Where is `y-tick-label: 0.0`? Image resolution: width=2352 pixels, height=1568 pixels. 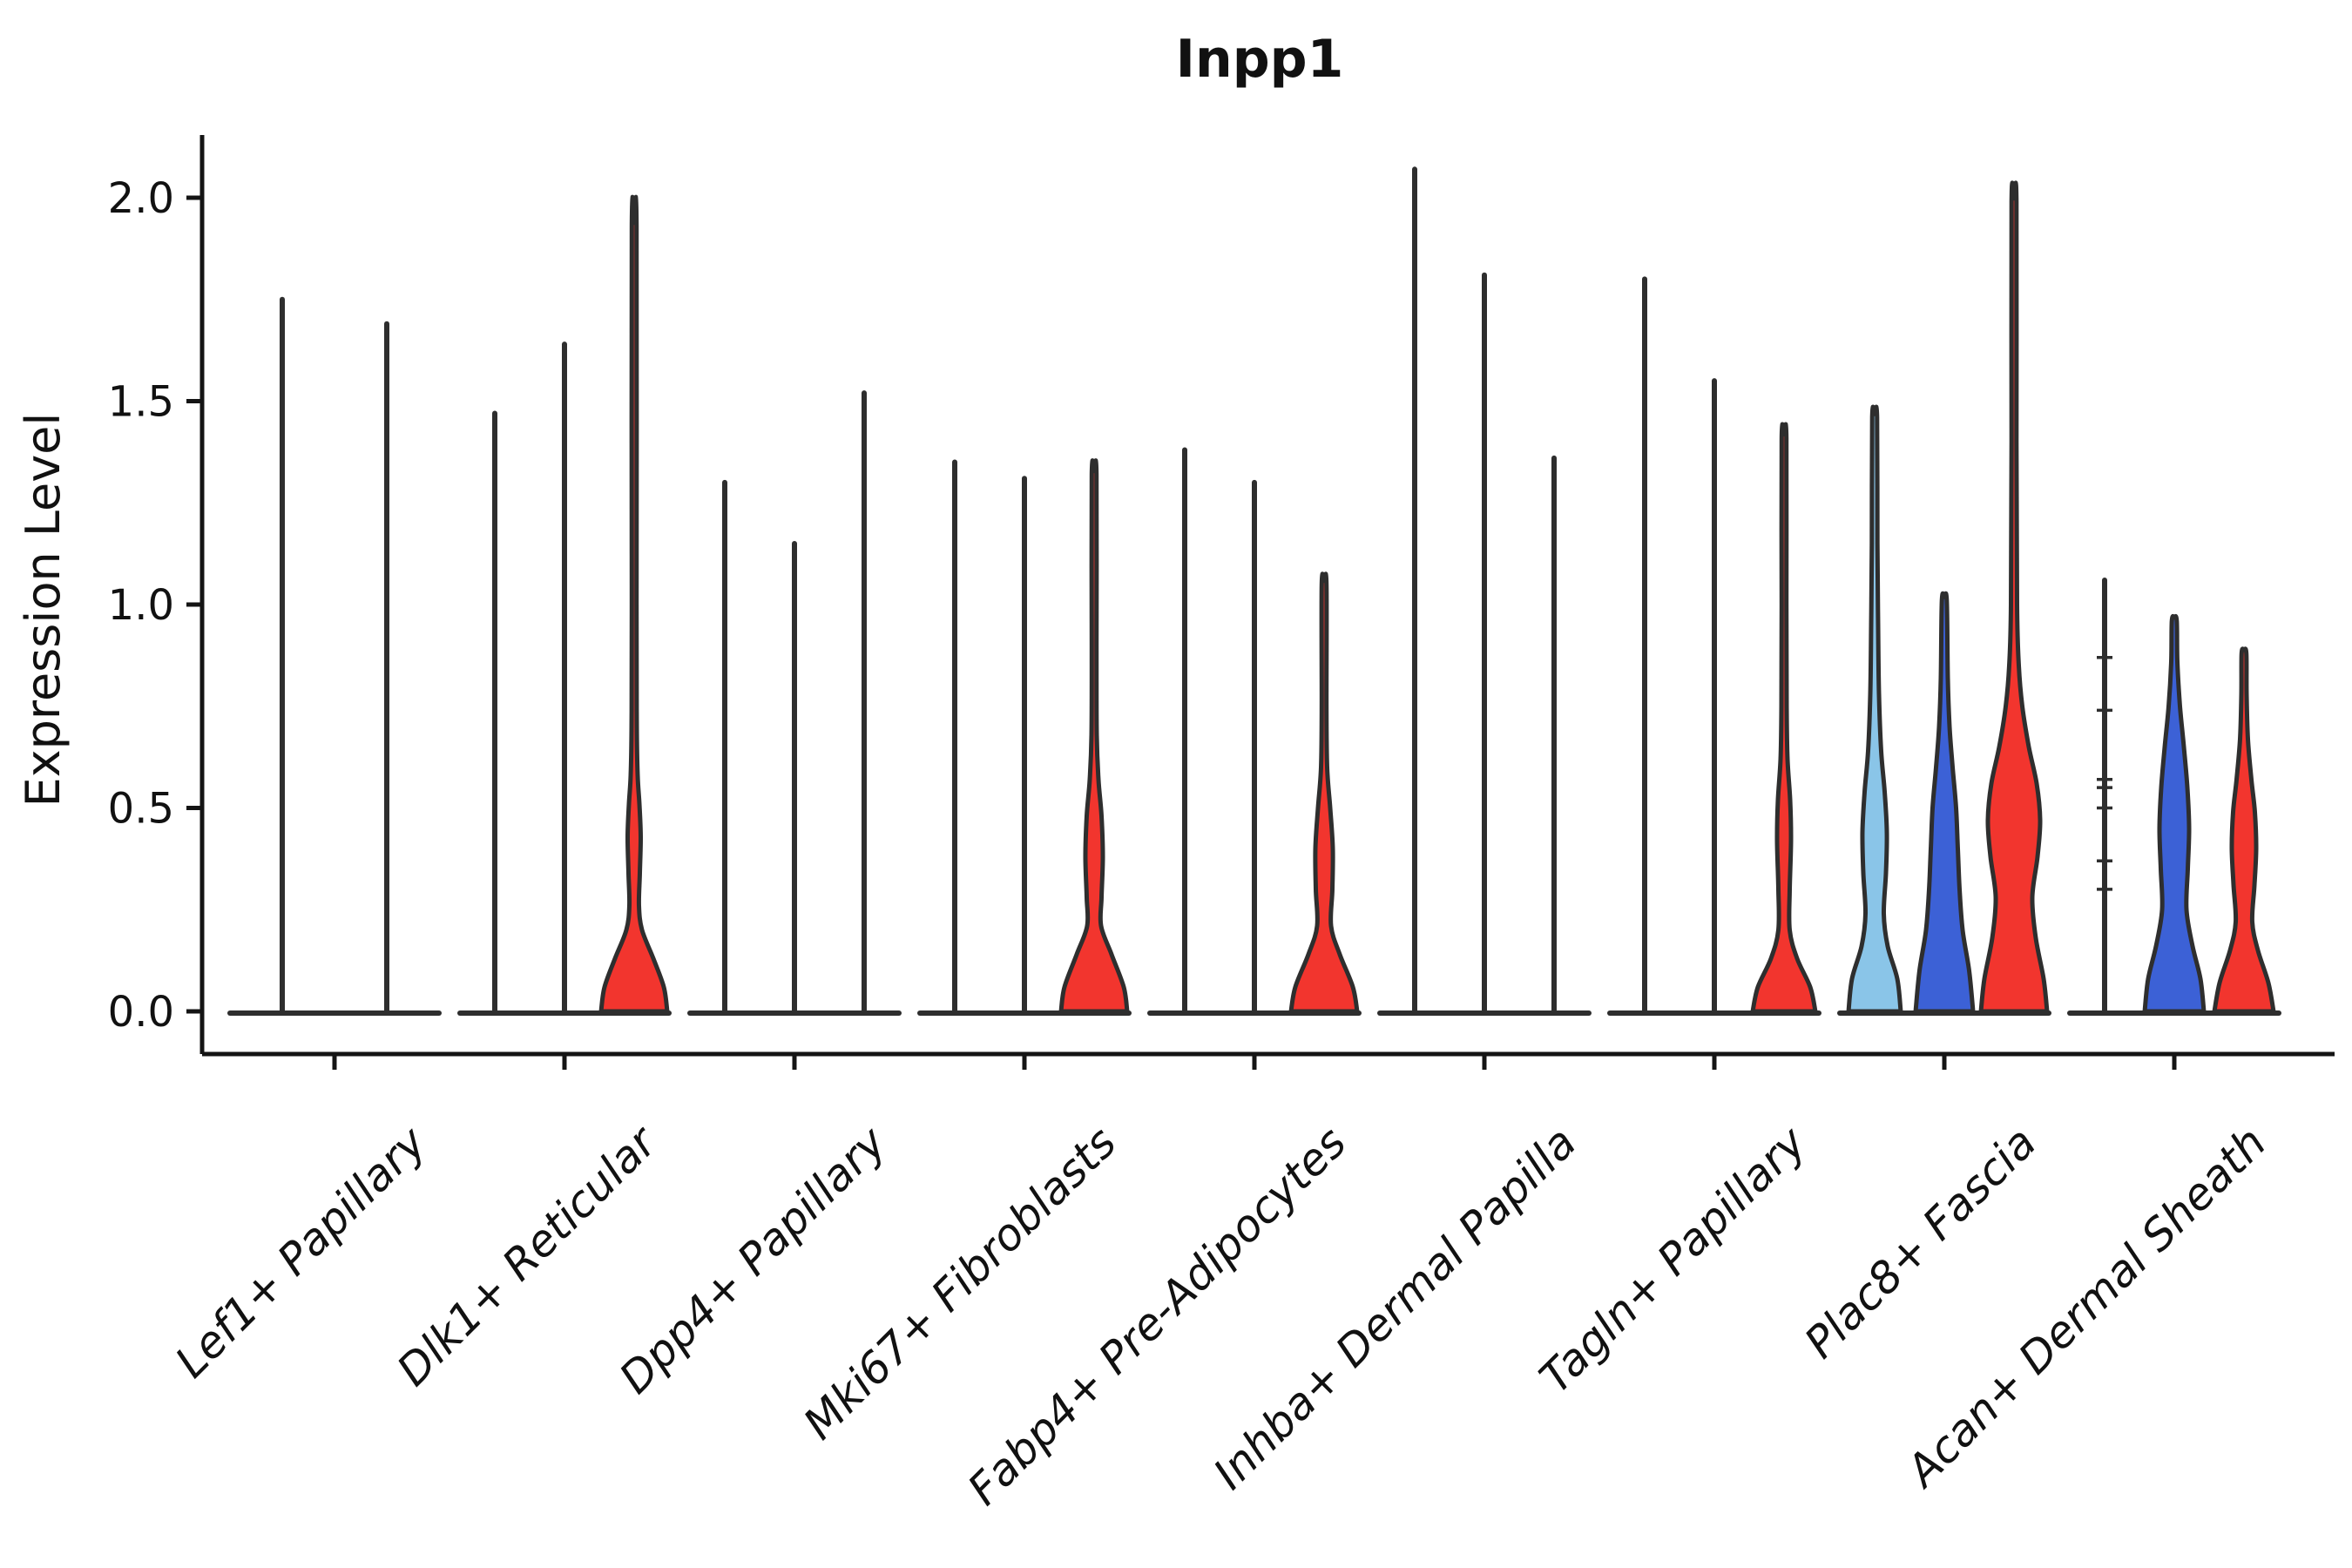
y-tick-label: 0.0 is located at coordinates (141, 1013).